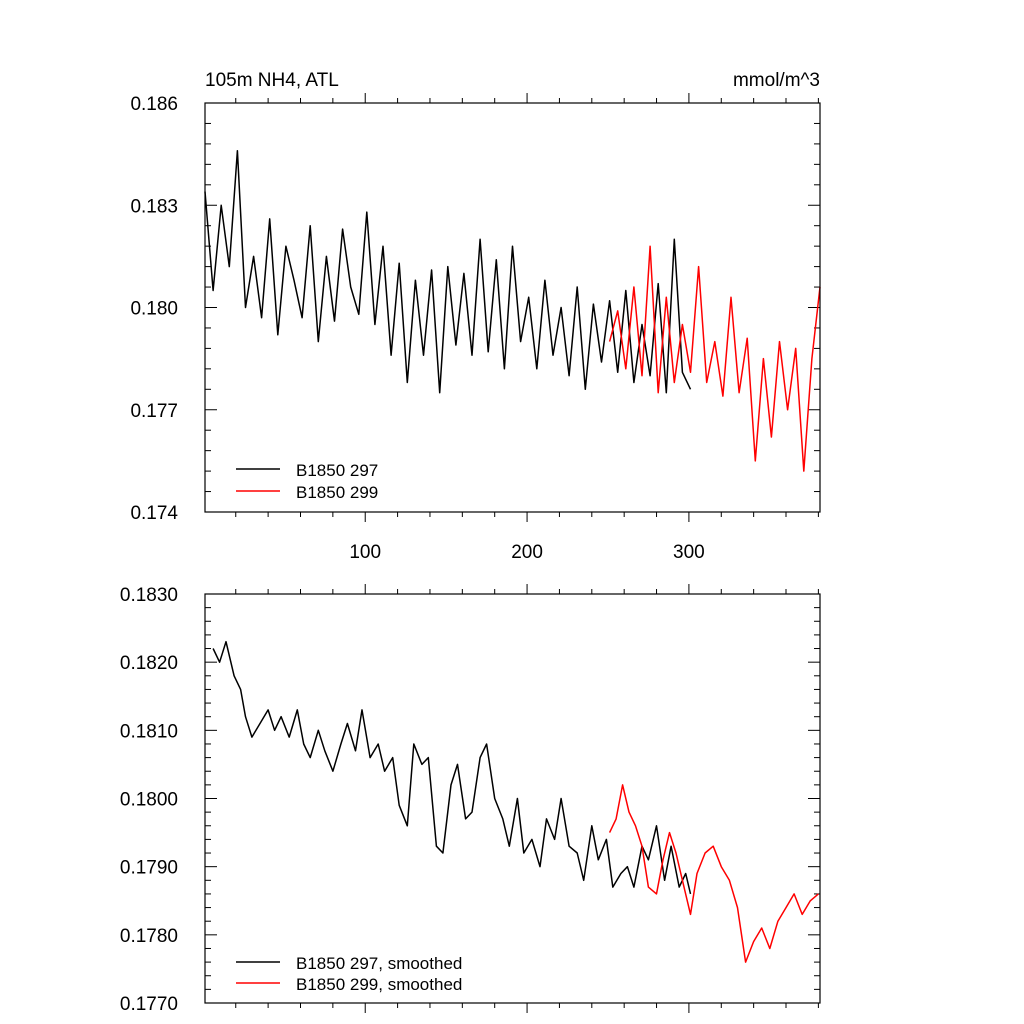 The image size is (1024, 1024). I want to click on top-ytick-label: 0.186, so click(154, 104).